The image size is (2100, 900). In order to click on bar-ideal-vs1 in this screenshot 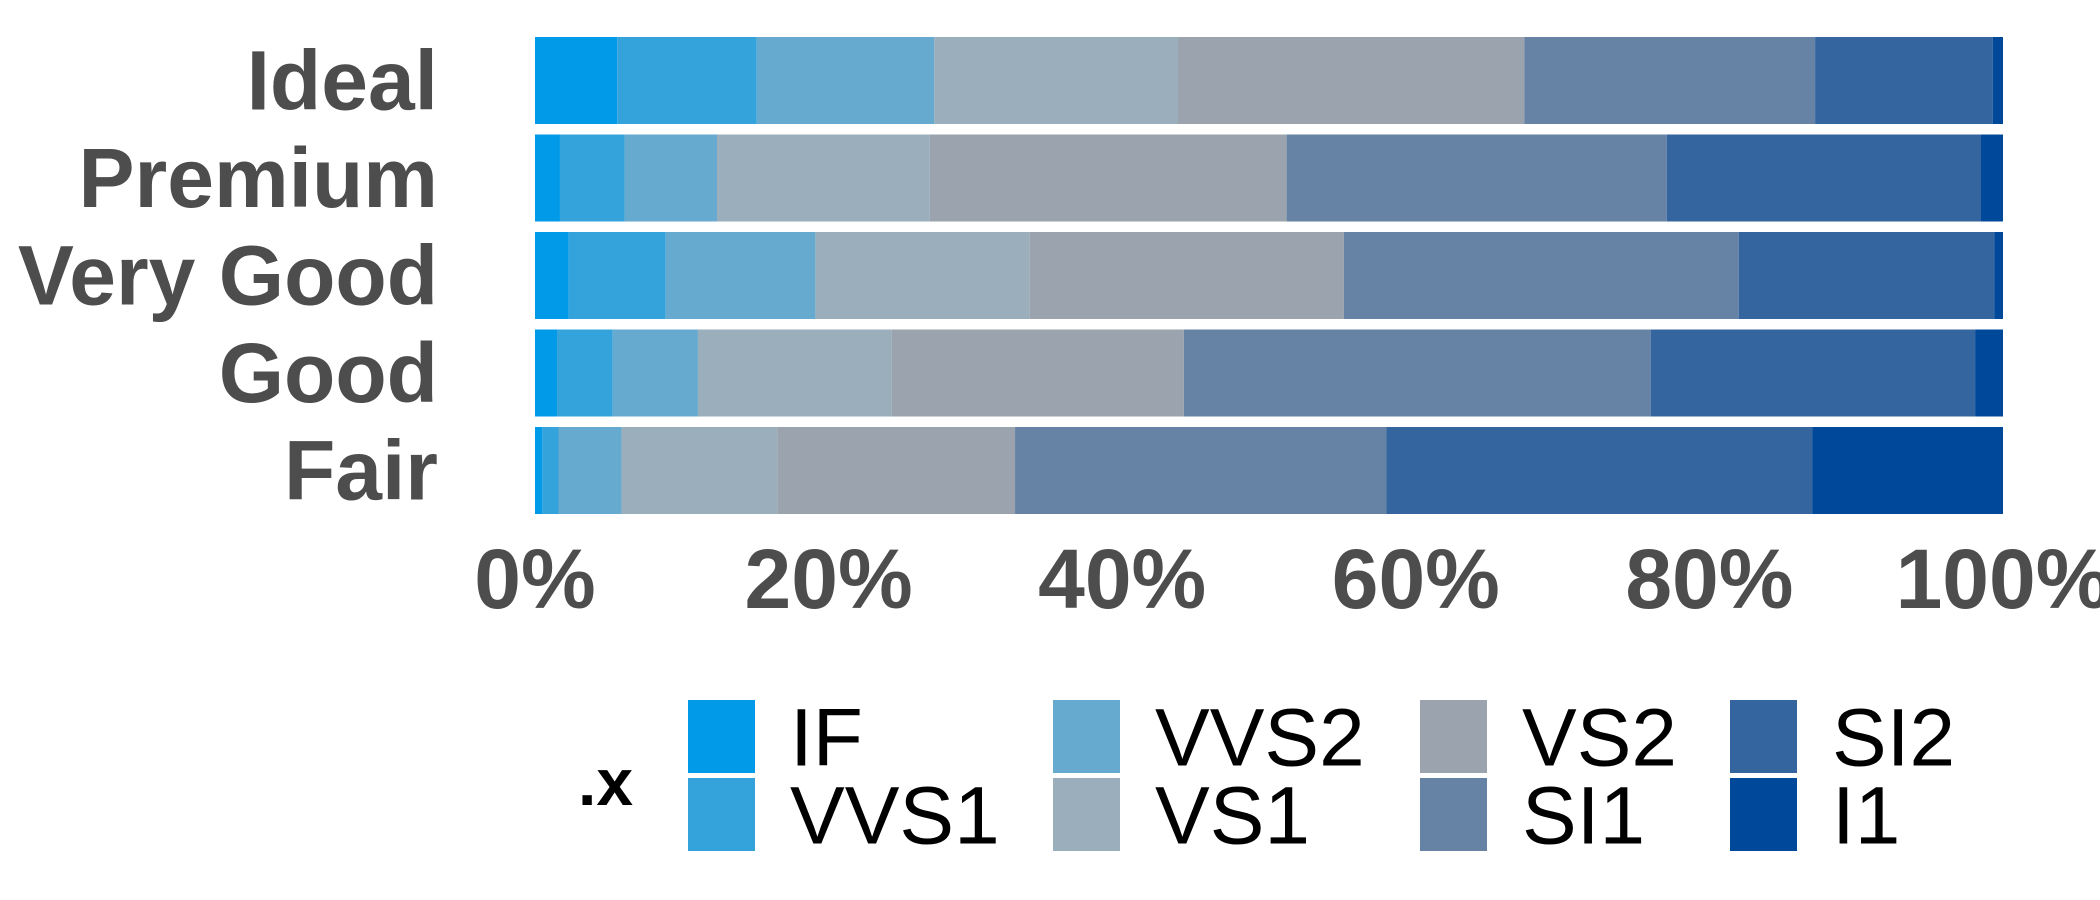, I will do `click(1056, 80)`.